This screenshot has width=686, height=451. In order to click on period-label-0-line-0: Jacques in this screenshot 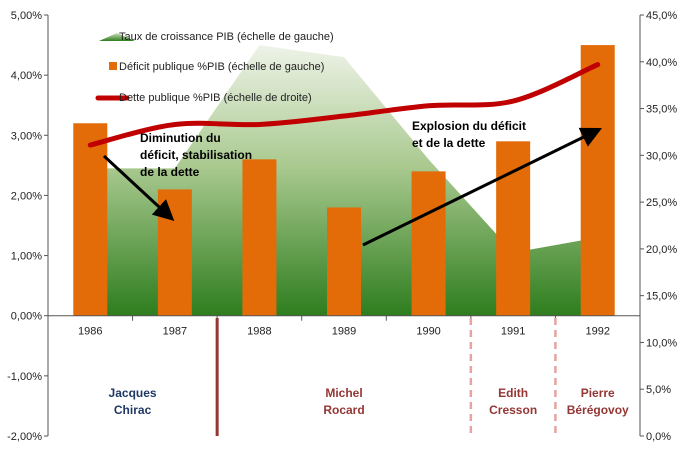, I will do `click(133, 393)`.